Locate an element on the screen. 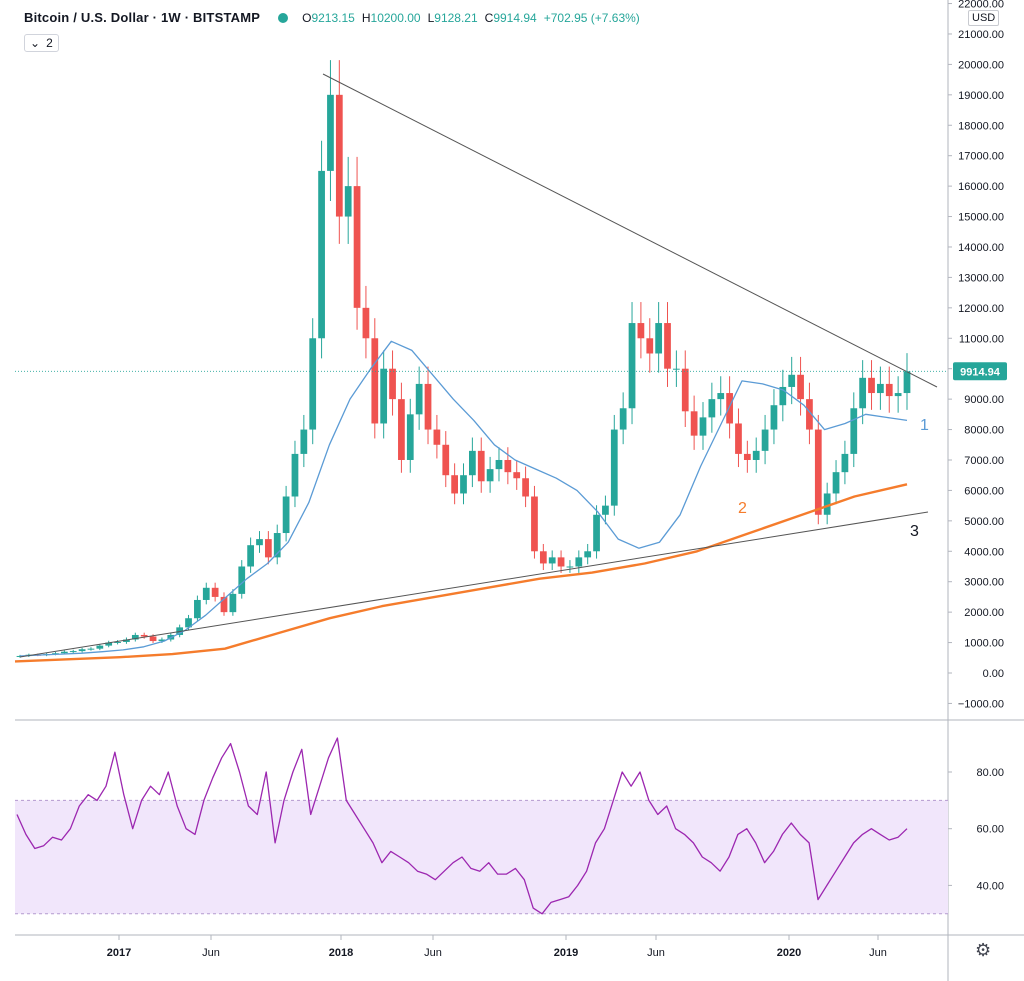  price-axis-label: −1000.00 is located at coordinates (981, 704).